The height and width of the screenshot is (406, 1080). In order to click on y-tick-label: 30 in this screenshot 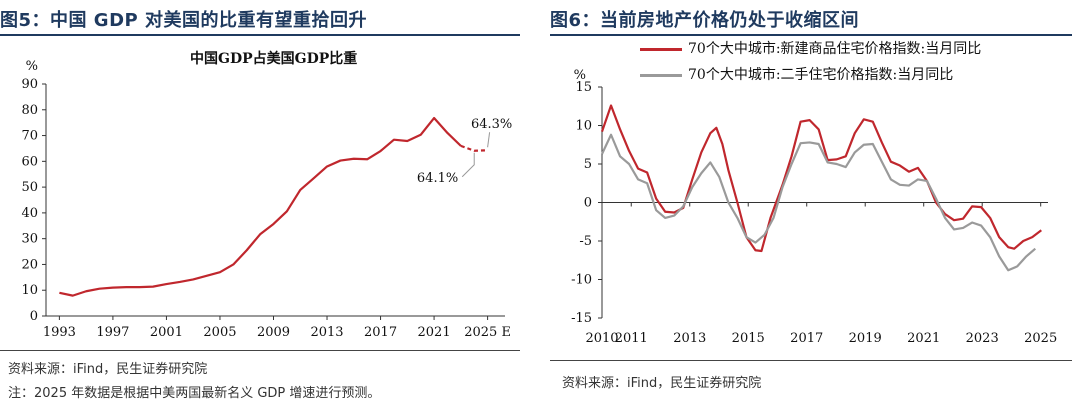, I will do `click(29, 239)`.